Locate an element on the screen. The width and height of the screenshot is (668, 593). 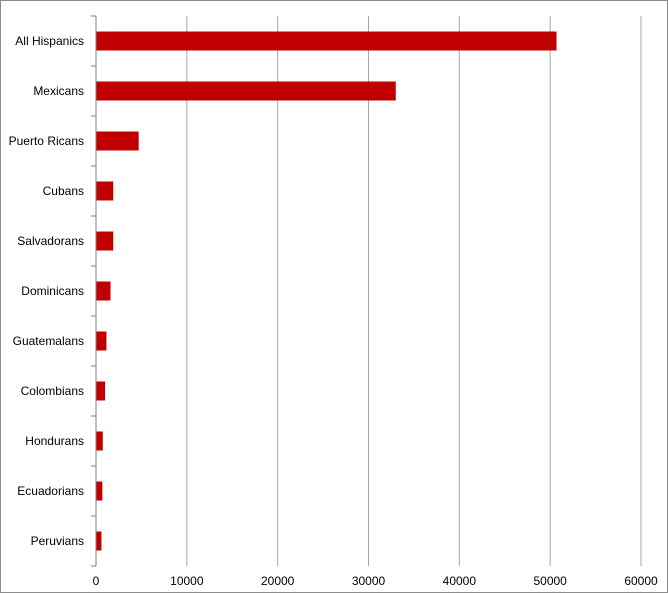
category-label: Hondurans is located at coordinates (54, 441).